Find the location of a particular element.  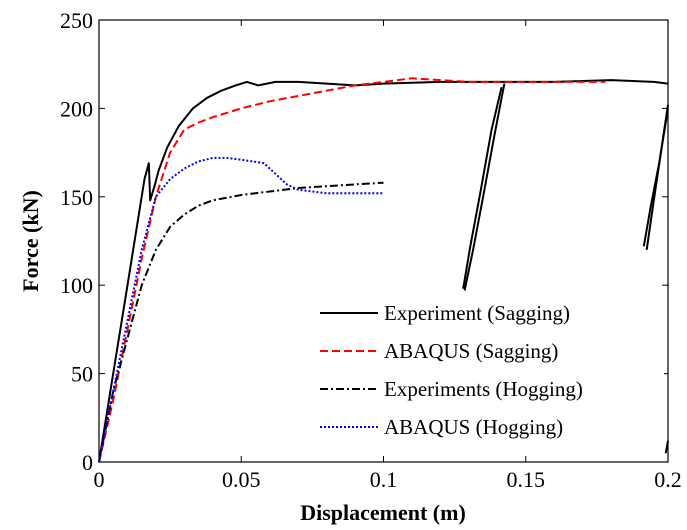

x-tick-label: 0.05 is located at coordinates (241, 479).